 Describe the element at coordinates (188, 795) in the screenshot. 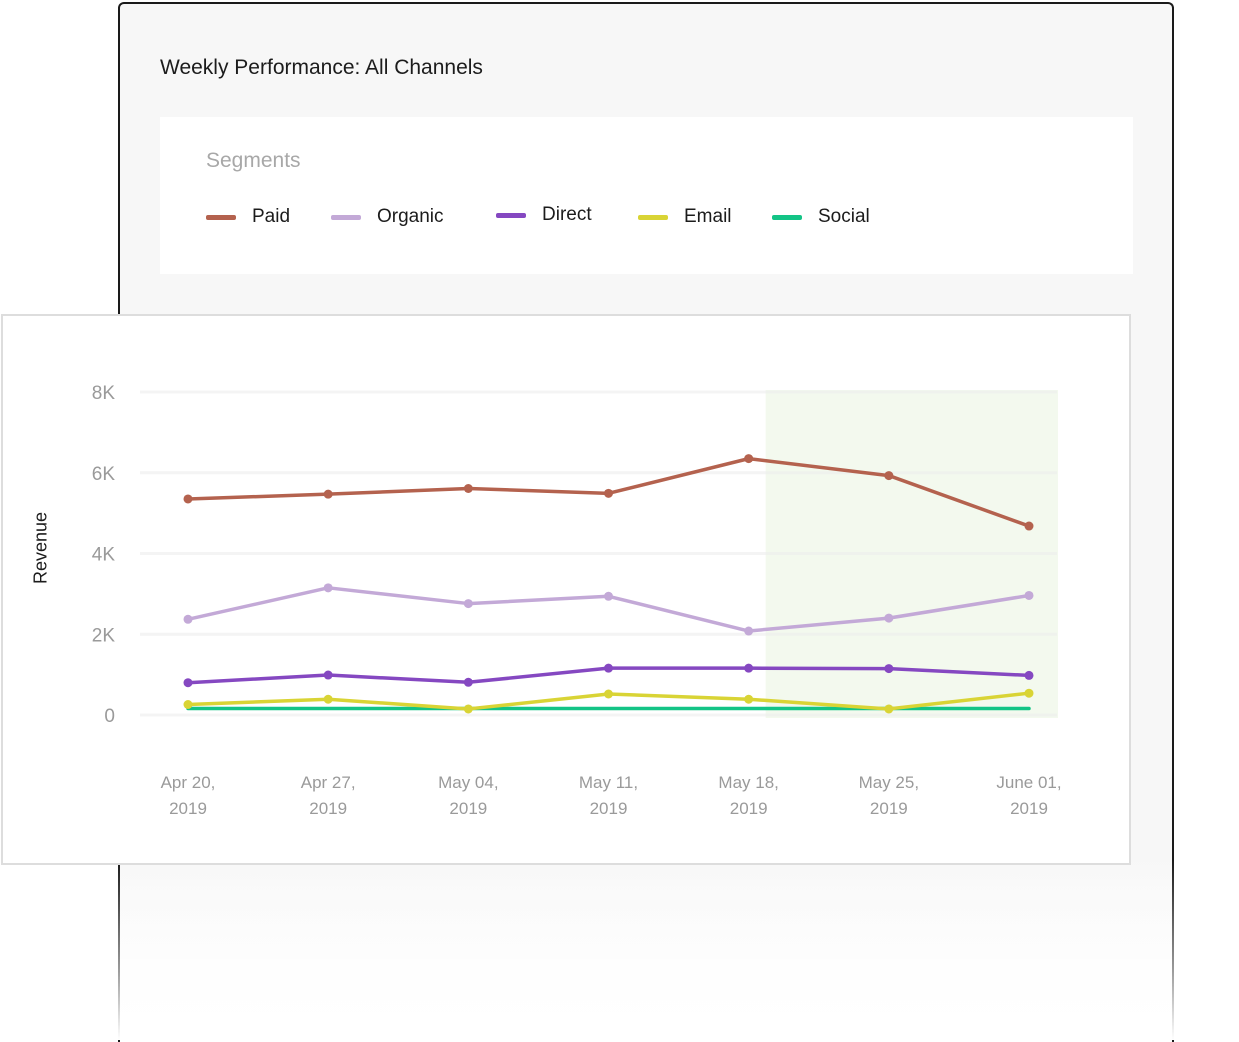

I see `x-tick-label: Apr 20, 2019` at that location.